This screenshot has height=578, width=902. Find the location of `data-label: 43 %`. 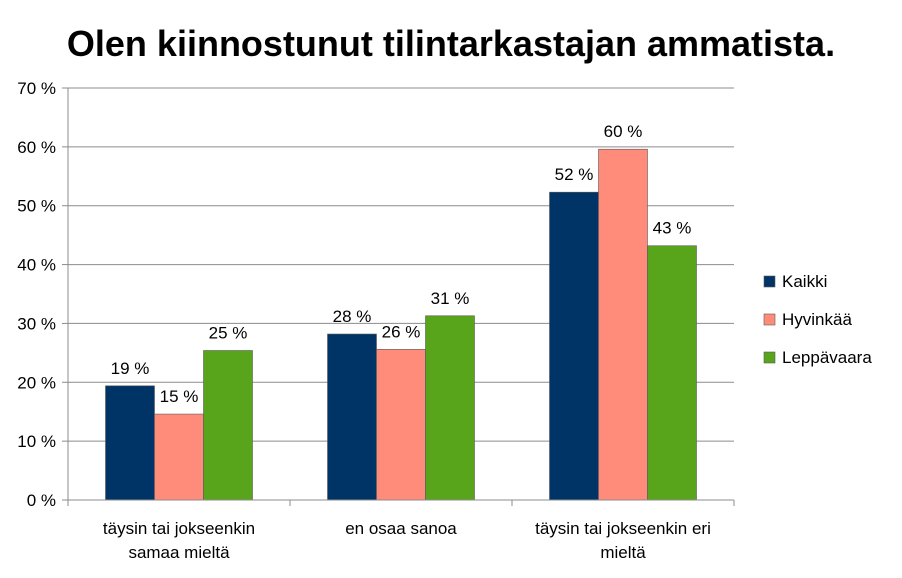

data-label: 43 % is located at coordinates (672, 228).